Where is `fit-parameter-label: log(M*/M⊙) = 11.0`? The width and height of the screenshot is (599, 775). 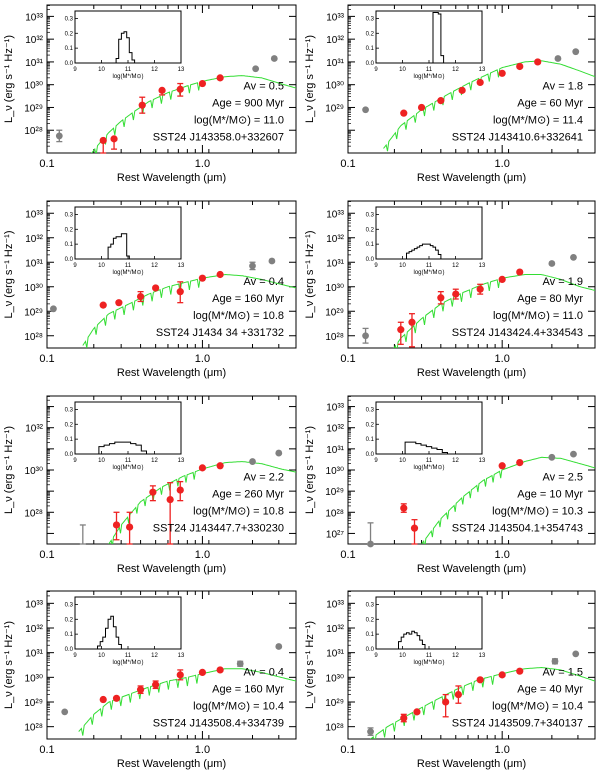
fit-parameter-label: log(M*/M⊙) = 11.0 is located at coordinates (239, 120).